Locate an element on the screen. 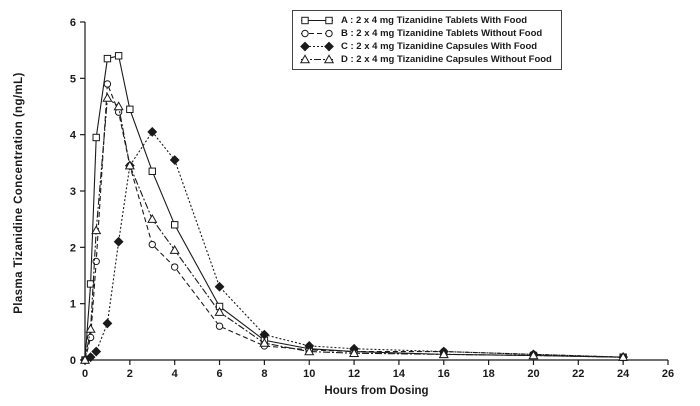 The image size is (700, 406). svg-text: 22 is located at coordinates (578, 374).